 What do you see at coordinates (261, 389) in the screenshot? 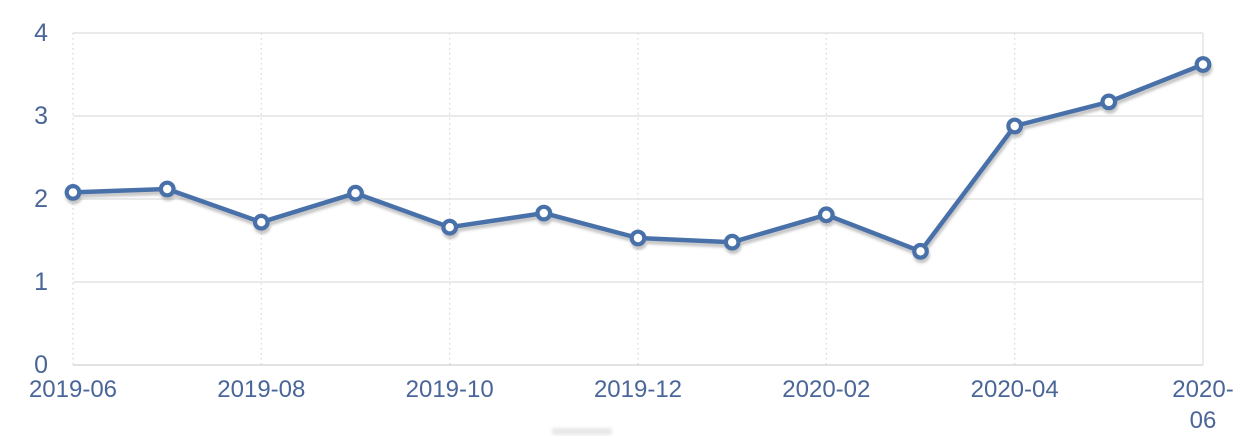
I see `x-axis-tick-label: 2019-08` at bounding box center [261, 389].